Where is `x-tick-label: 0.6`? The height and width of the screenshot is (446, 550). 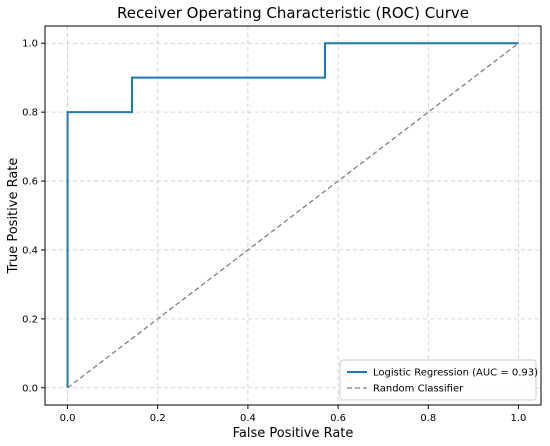 x-tick-label: 0.6 is located at coordinates (338, 418).